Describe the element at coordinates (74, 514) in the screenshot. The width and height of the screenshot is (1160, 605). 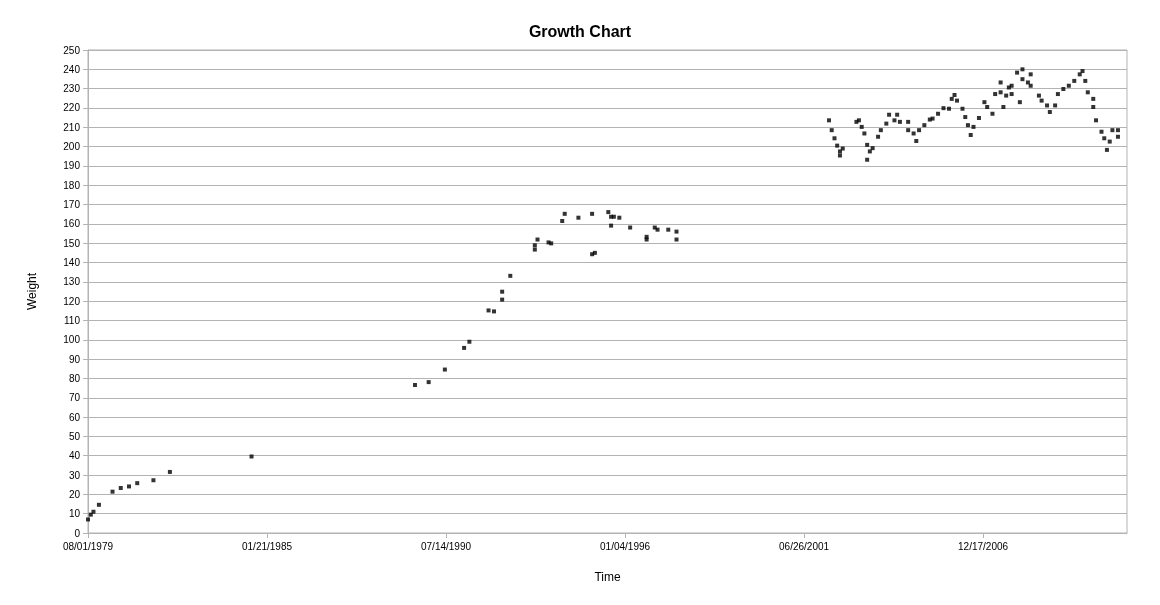
I see `y-tick-label: 10` at that location.